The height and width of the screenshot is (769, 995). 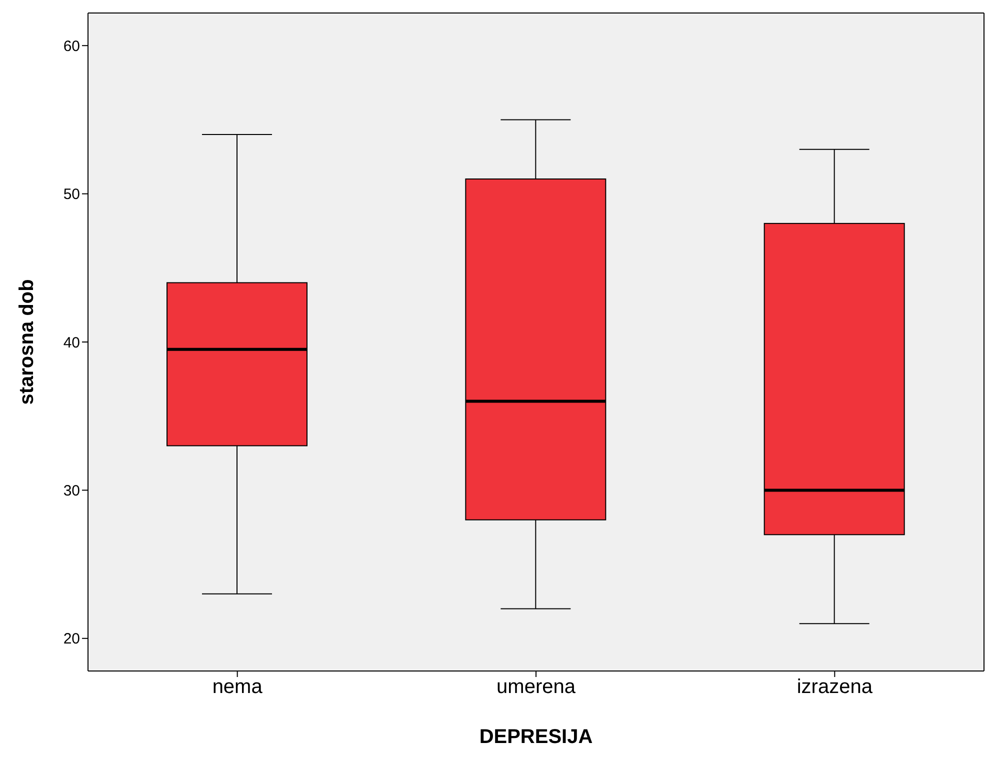 I want to click on x-tick-label: umerena, so click(x=536, y=687).